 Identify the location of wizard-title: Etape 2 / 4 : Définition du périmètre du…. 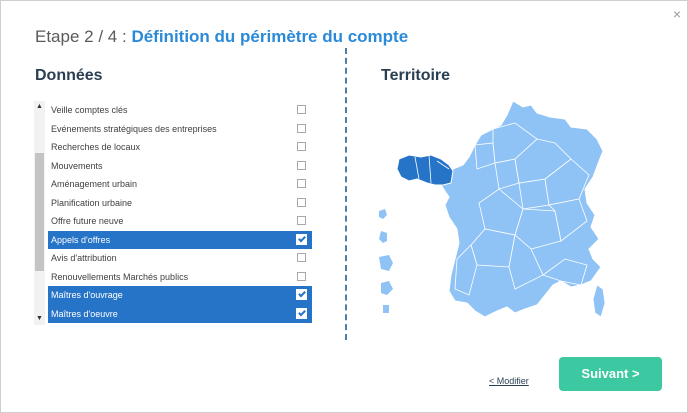
(221, 37).